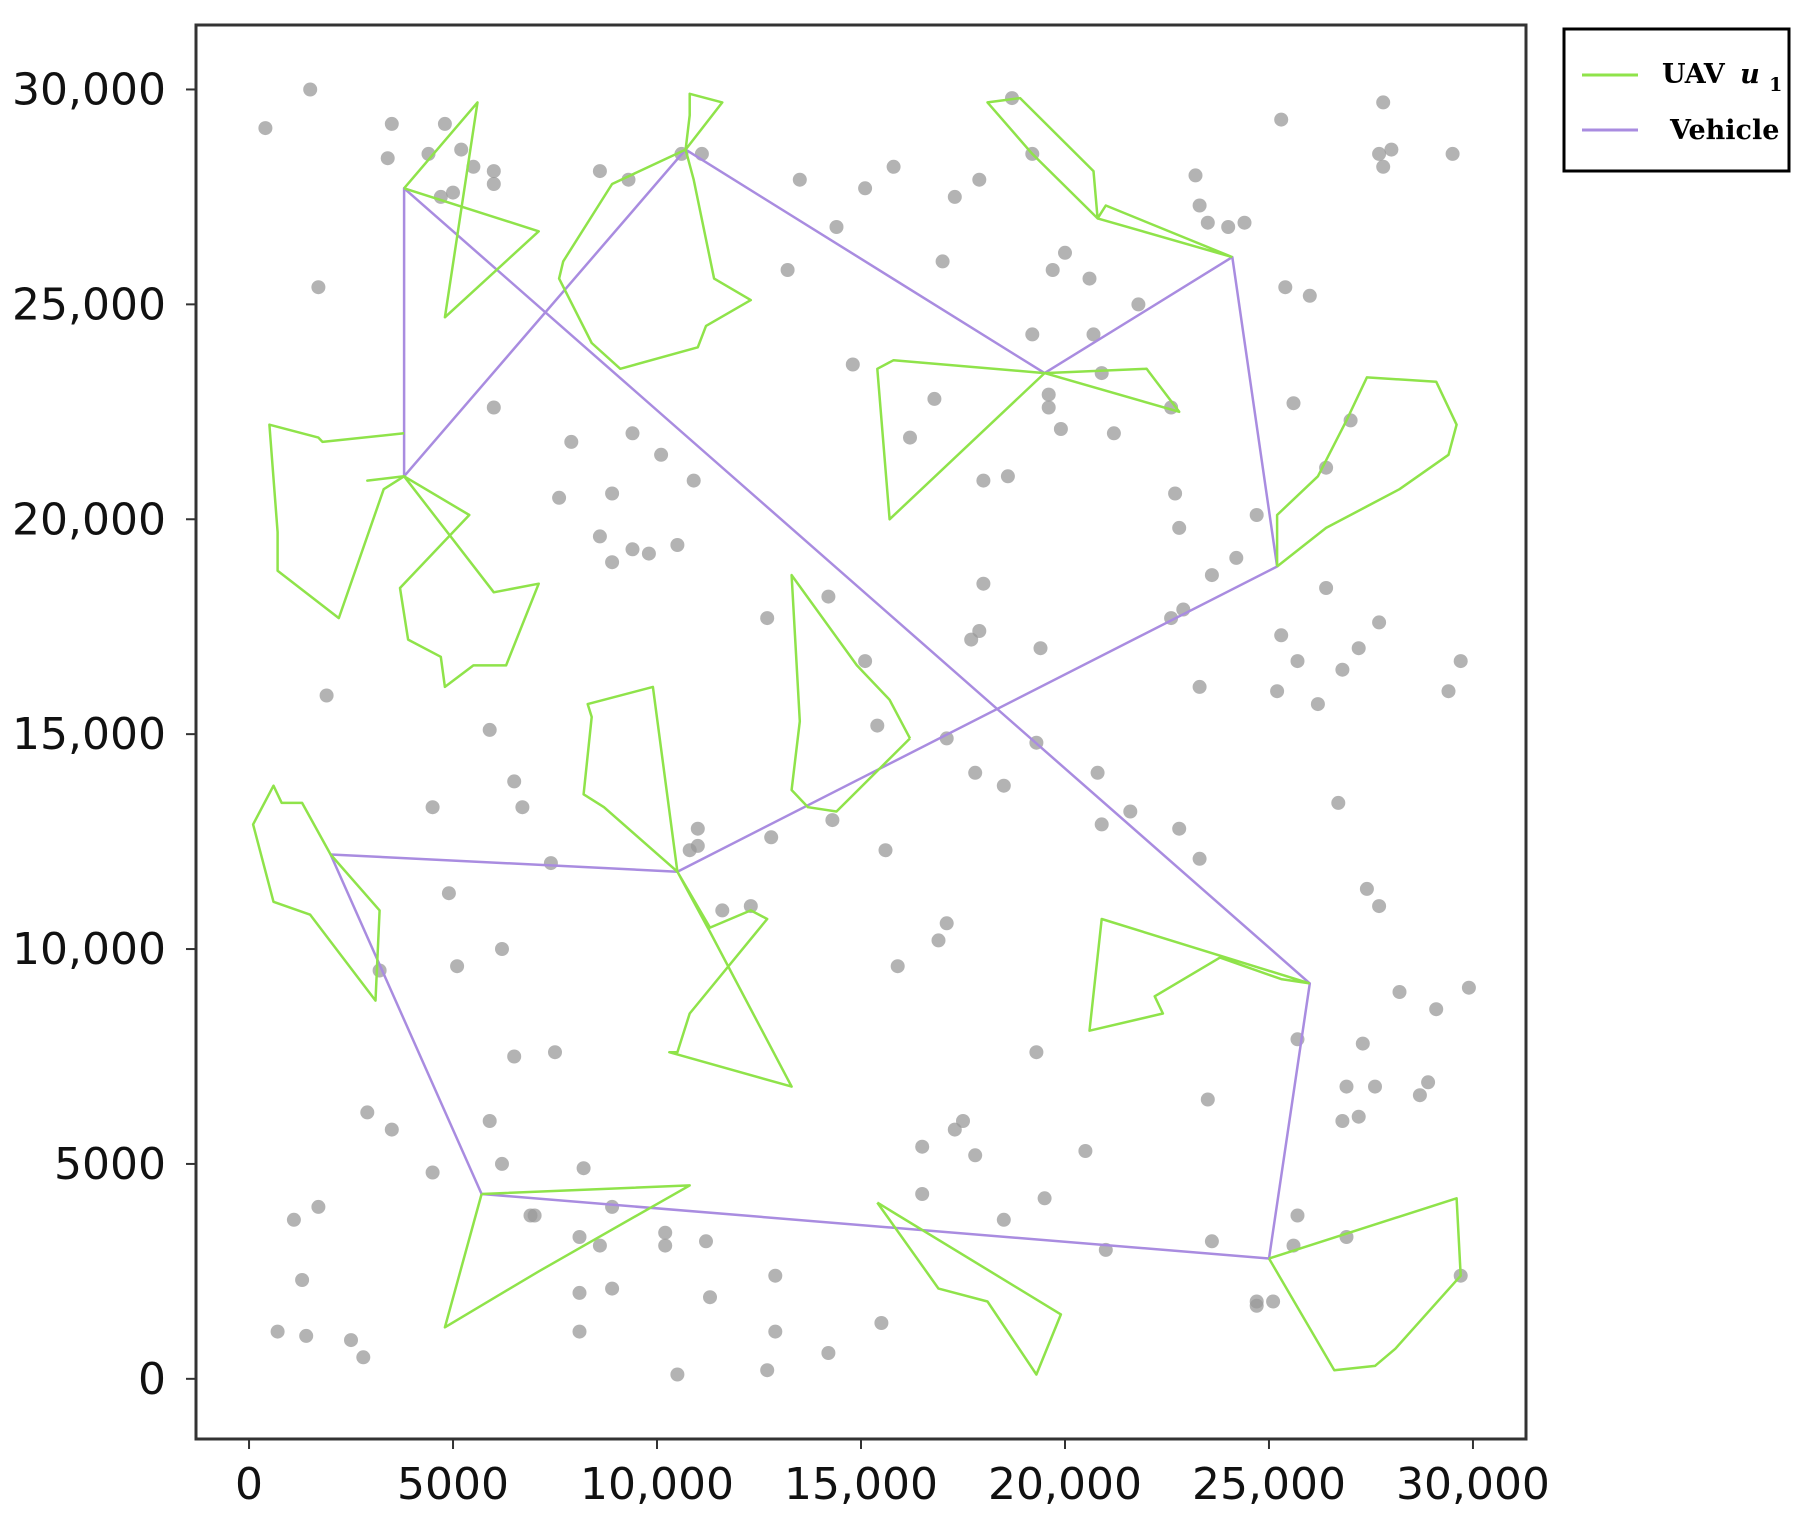  Describe the element at coordinates (1065, 1484) in the screenshot. I see `x-tick-label: 20,000` at that location.